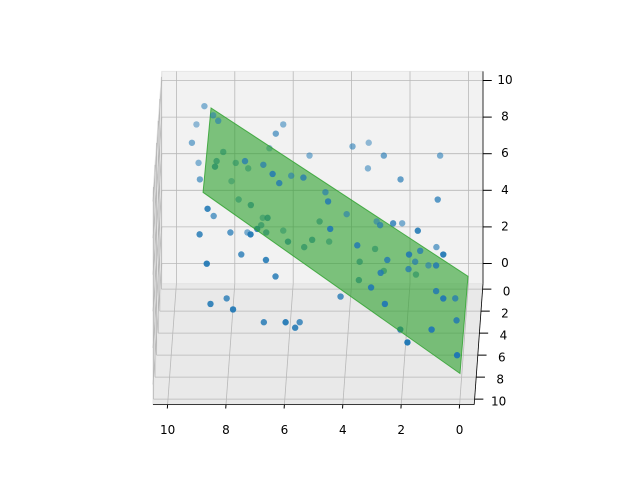  I want to click on y-tick-label: 10, so click(498, 402).